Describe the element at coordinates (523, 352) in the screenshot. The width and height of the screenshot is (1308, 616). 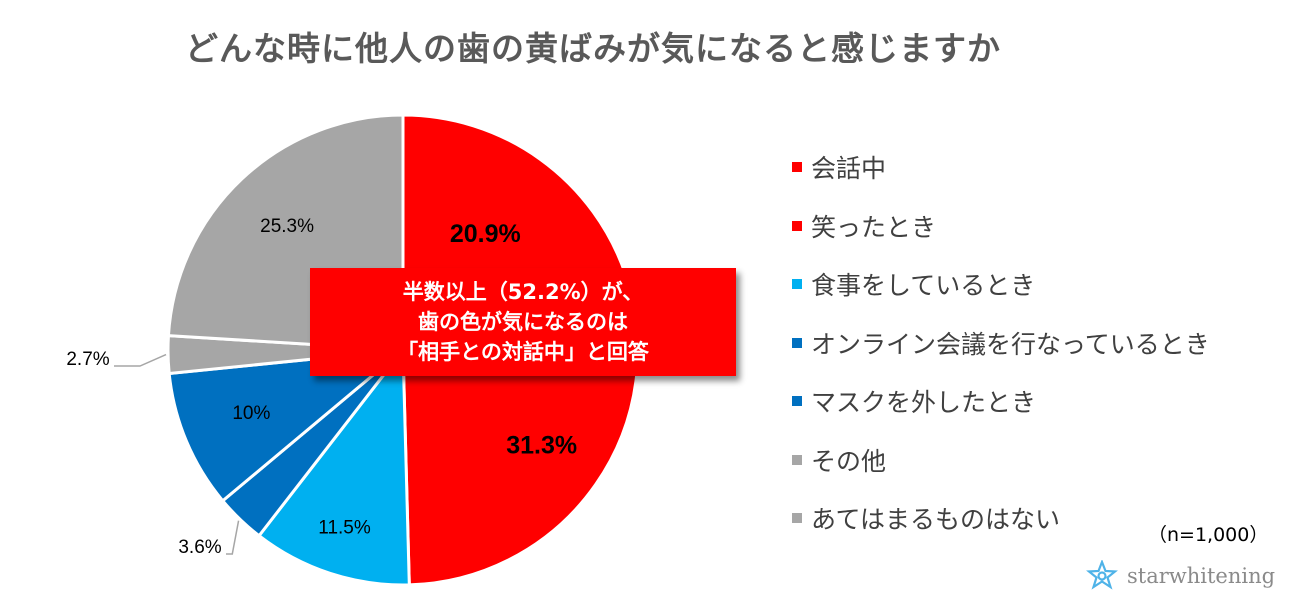
I see `callout-line-3: 「相手との対話中」と回答` at that location.